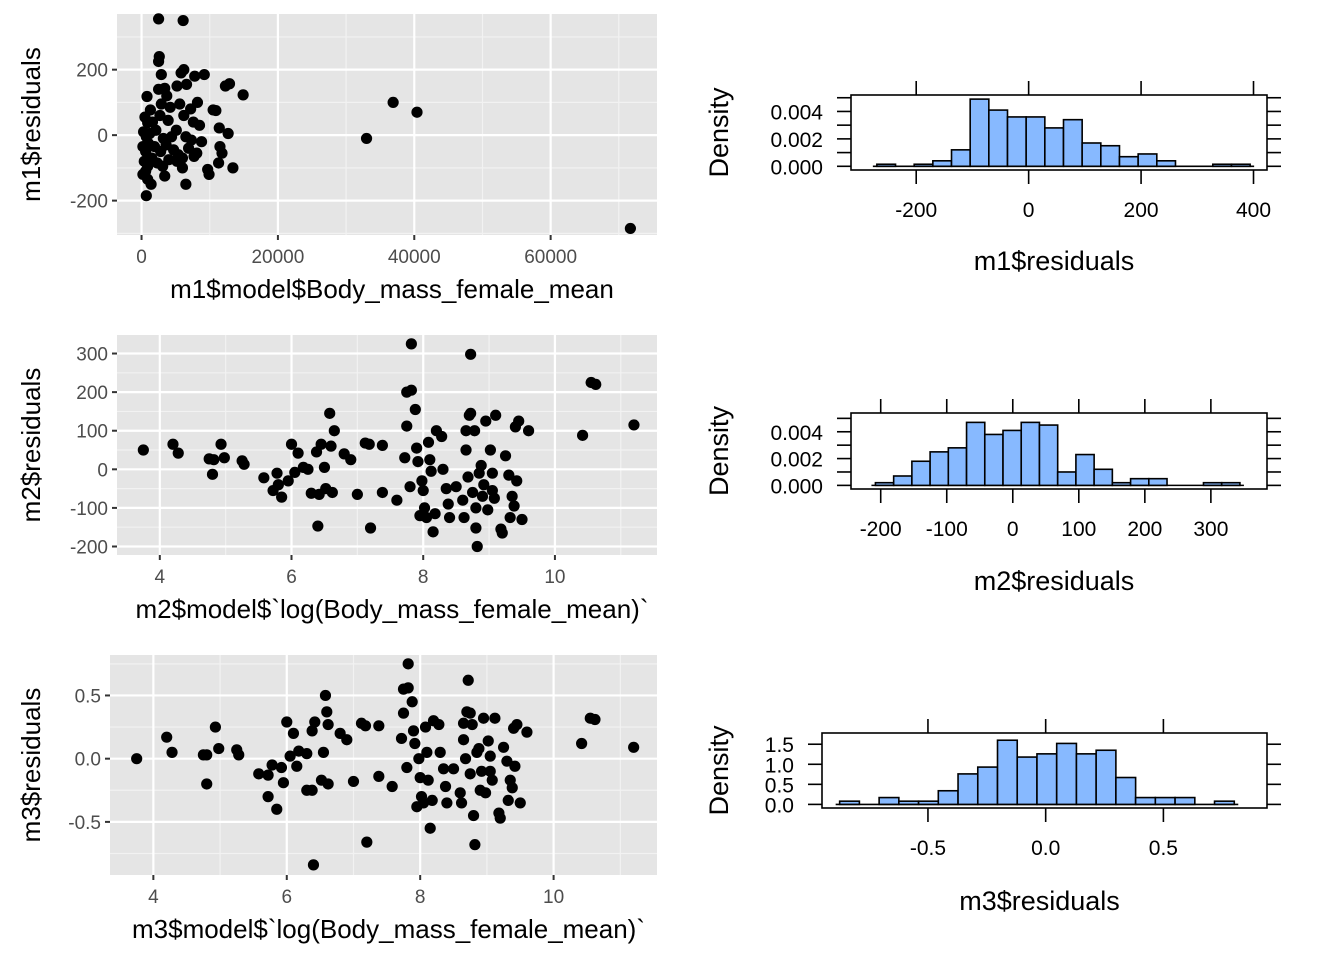  Describe the element at coordinates (31, 124) in the screenshot. I see `y-axis-title: m1$residuals` at that location.